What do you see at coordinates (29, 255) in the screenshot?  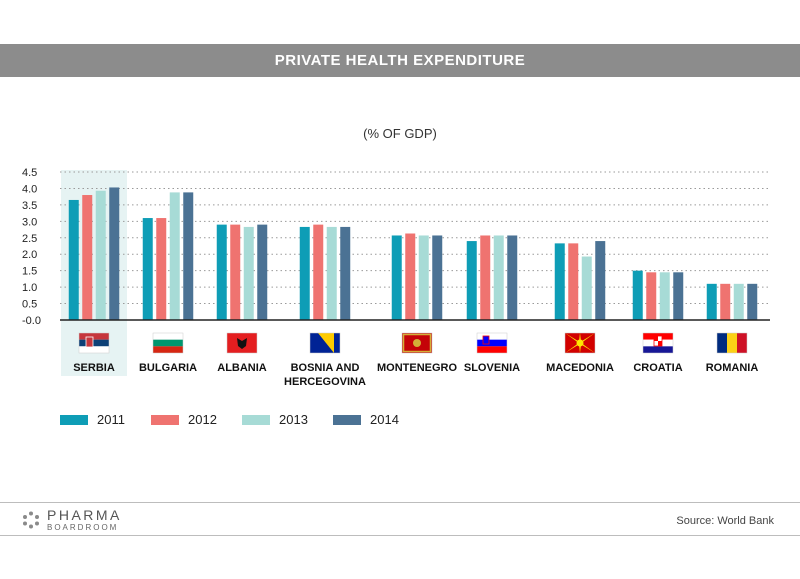 I see `y-tick-label: 2.0` at bounding box center [29, 255].